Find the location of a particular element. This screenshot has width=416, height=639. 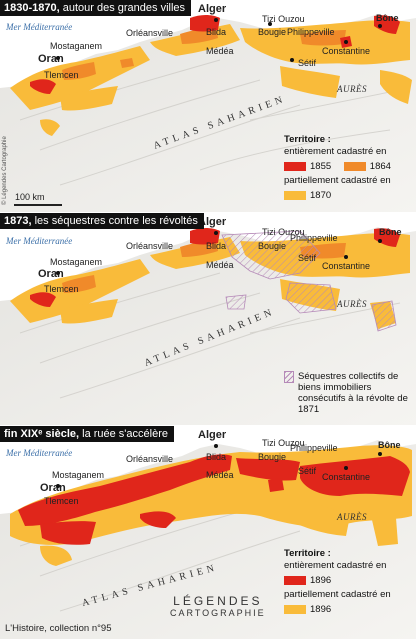

panel-title: 1830-1870, autour des grandes villes is located at coordinates (96, 8).